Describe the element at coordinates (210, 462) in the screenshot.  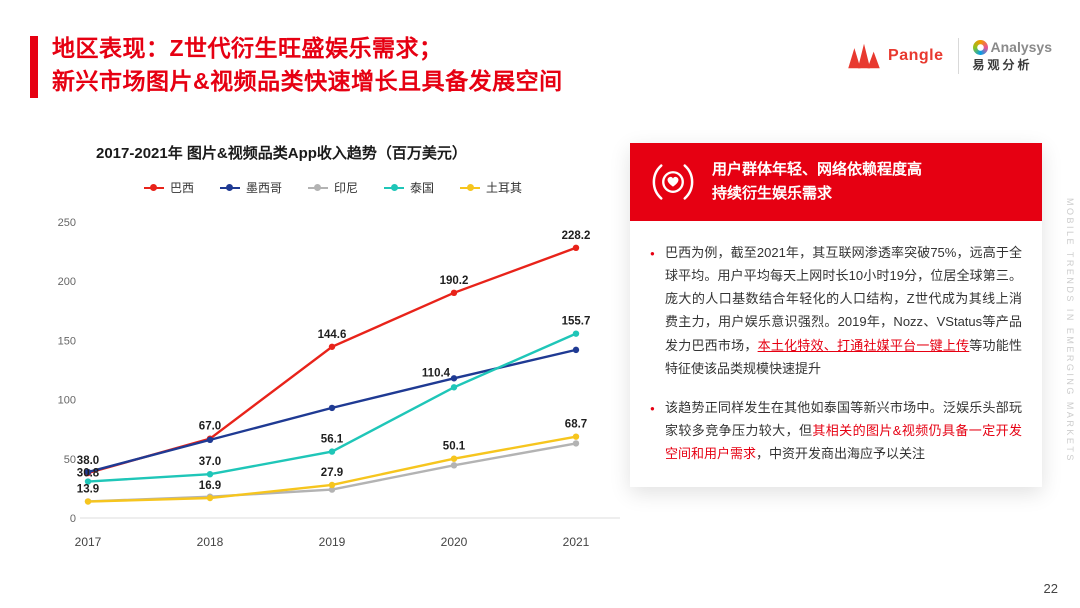
I see `data-label: 37.0` at that location.